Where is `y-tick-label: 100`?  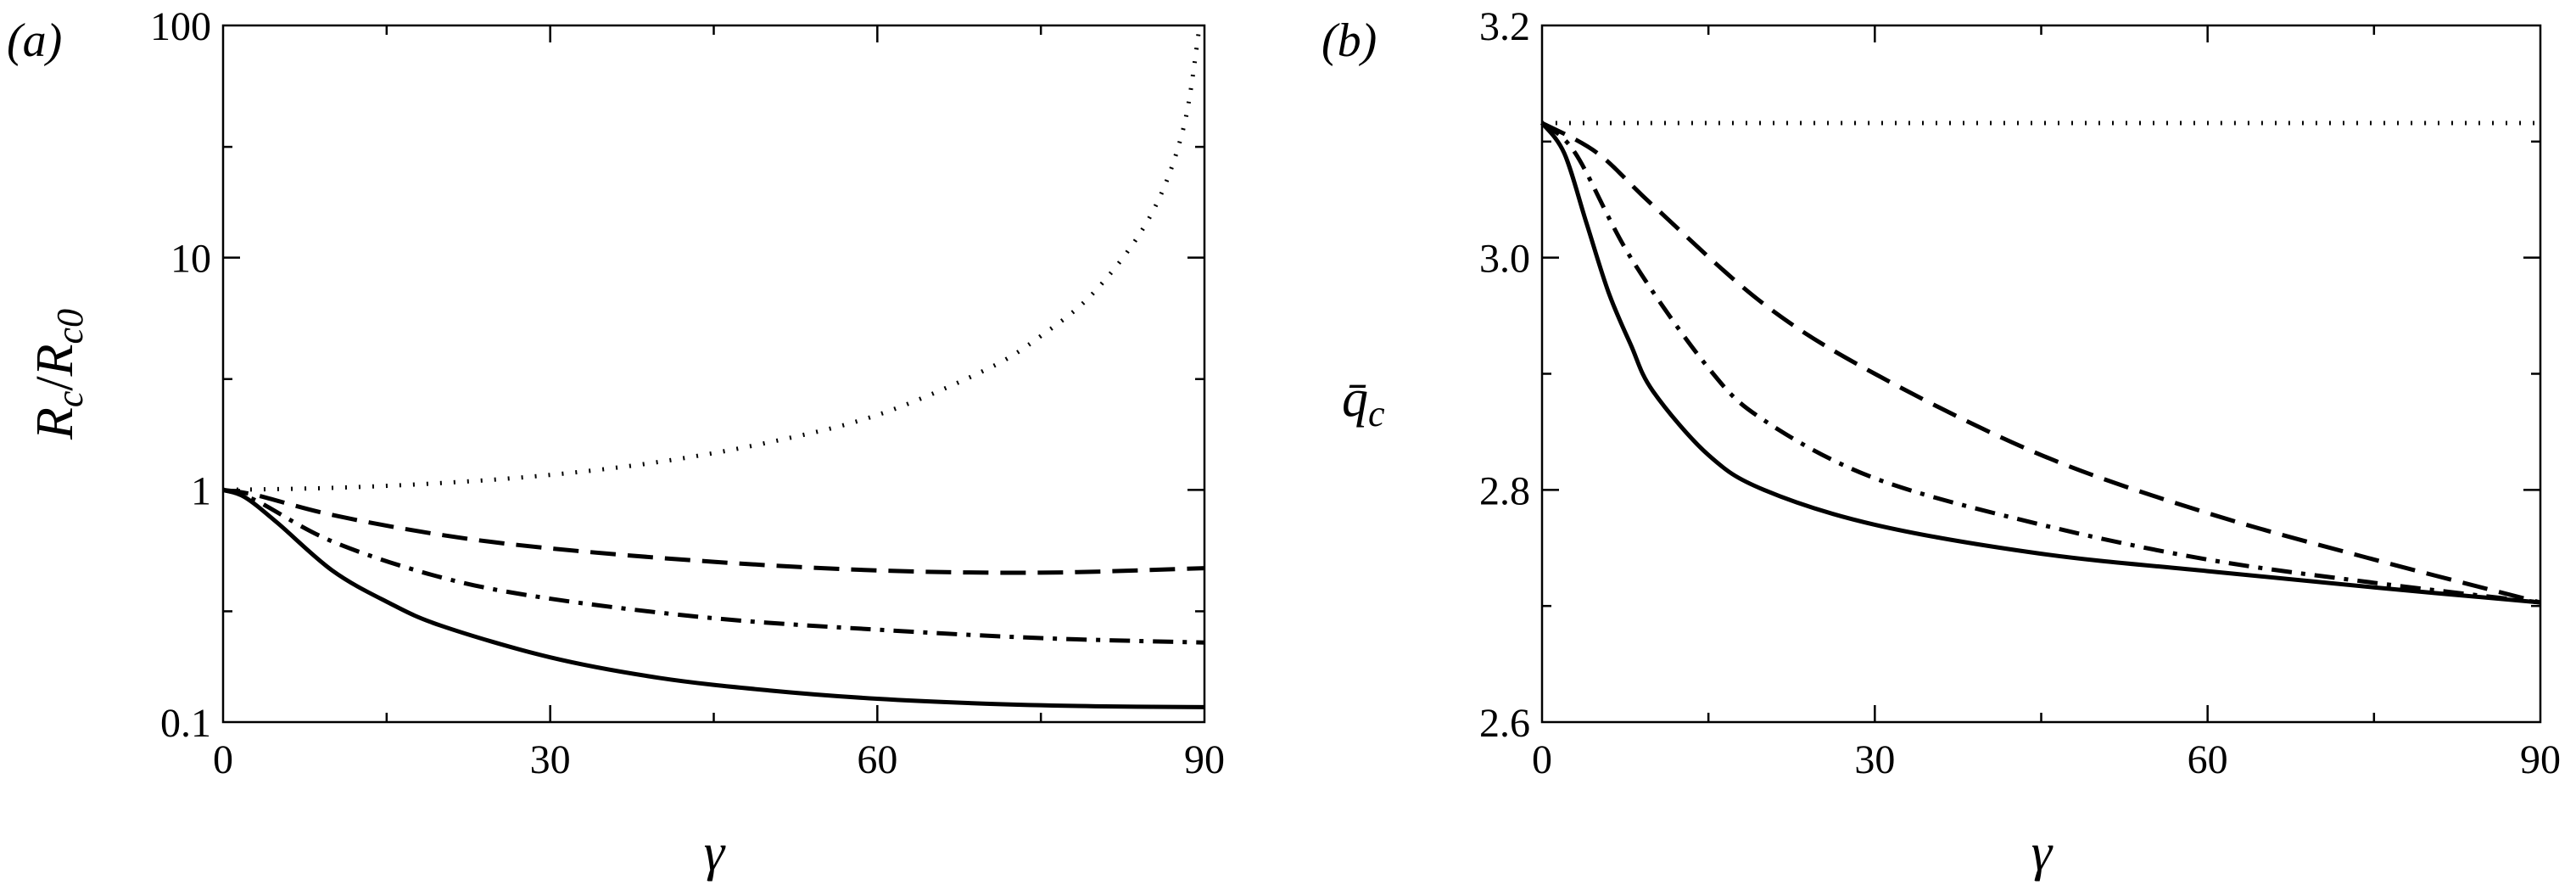
y-tick-label: 100 is located at coordinates (180, 27).